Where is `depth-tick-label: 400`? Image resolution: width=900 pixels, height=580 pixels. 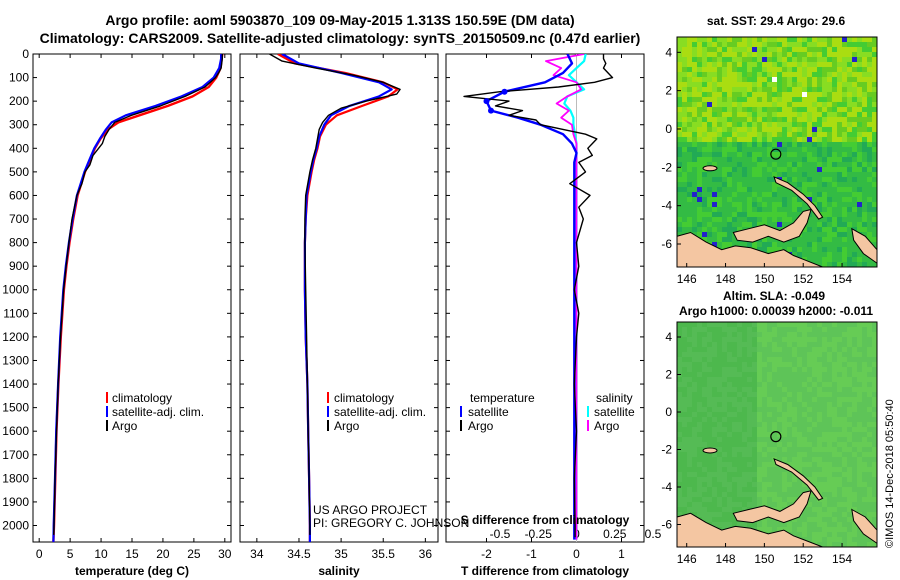 depth-tick-label: 400 is located at coordinates (19, 148).